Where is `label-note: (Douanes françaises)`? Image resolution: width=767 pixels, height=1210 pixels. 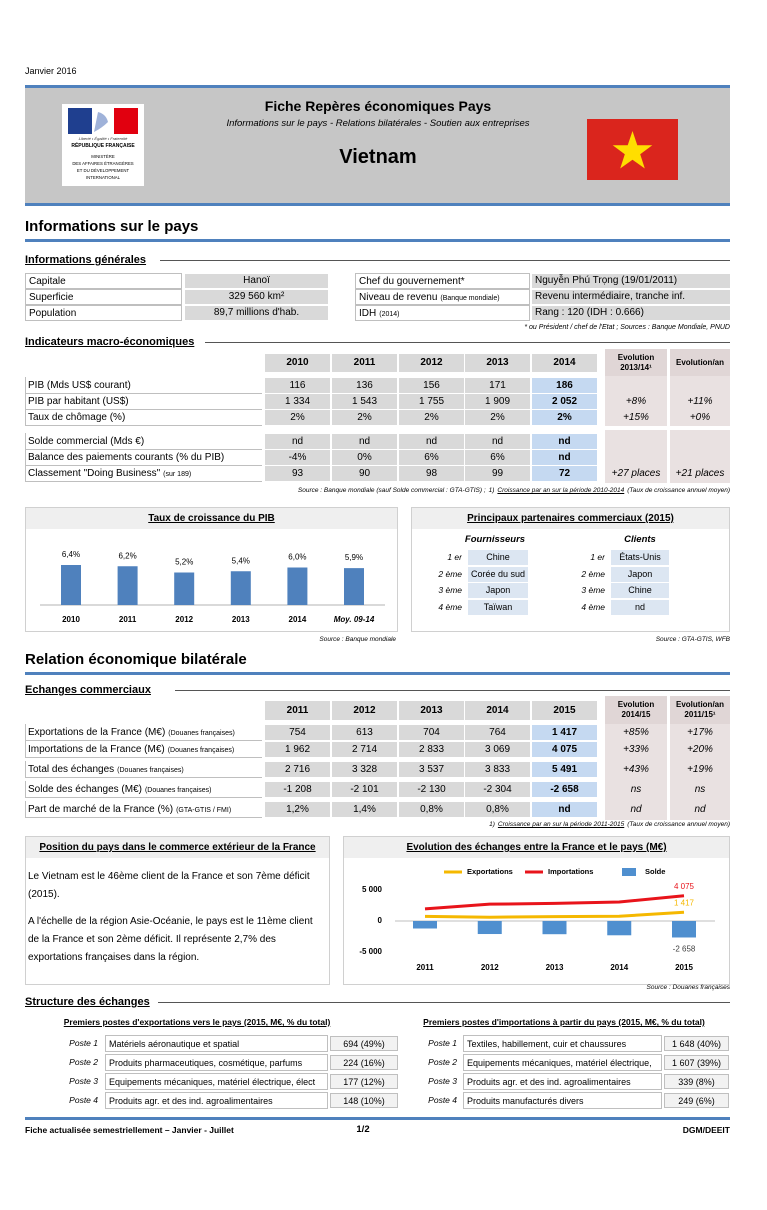 label-note: (Douanes françaises) is located at coordinates (178, 790).